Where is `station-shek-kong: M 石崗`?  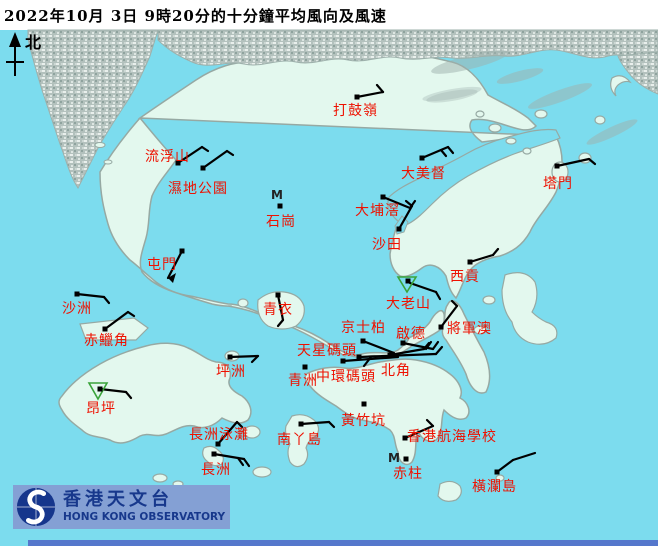 station-shek-kong: M 石崗 is located at coordinates (280, 209).